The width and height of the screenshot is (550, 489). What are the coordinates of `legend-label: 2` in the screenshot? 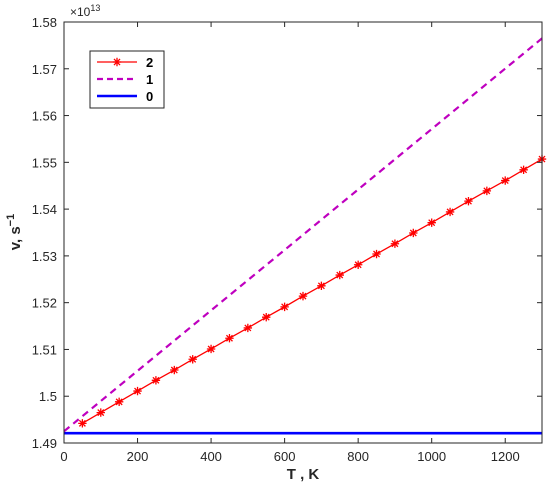 It's located at (149, 62).